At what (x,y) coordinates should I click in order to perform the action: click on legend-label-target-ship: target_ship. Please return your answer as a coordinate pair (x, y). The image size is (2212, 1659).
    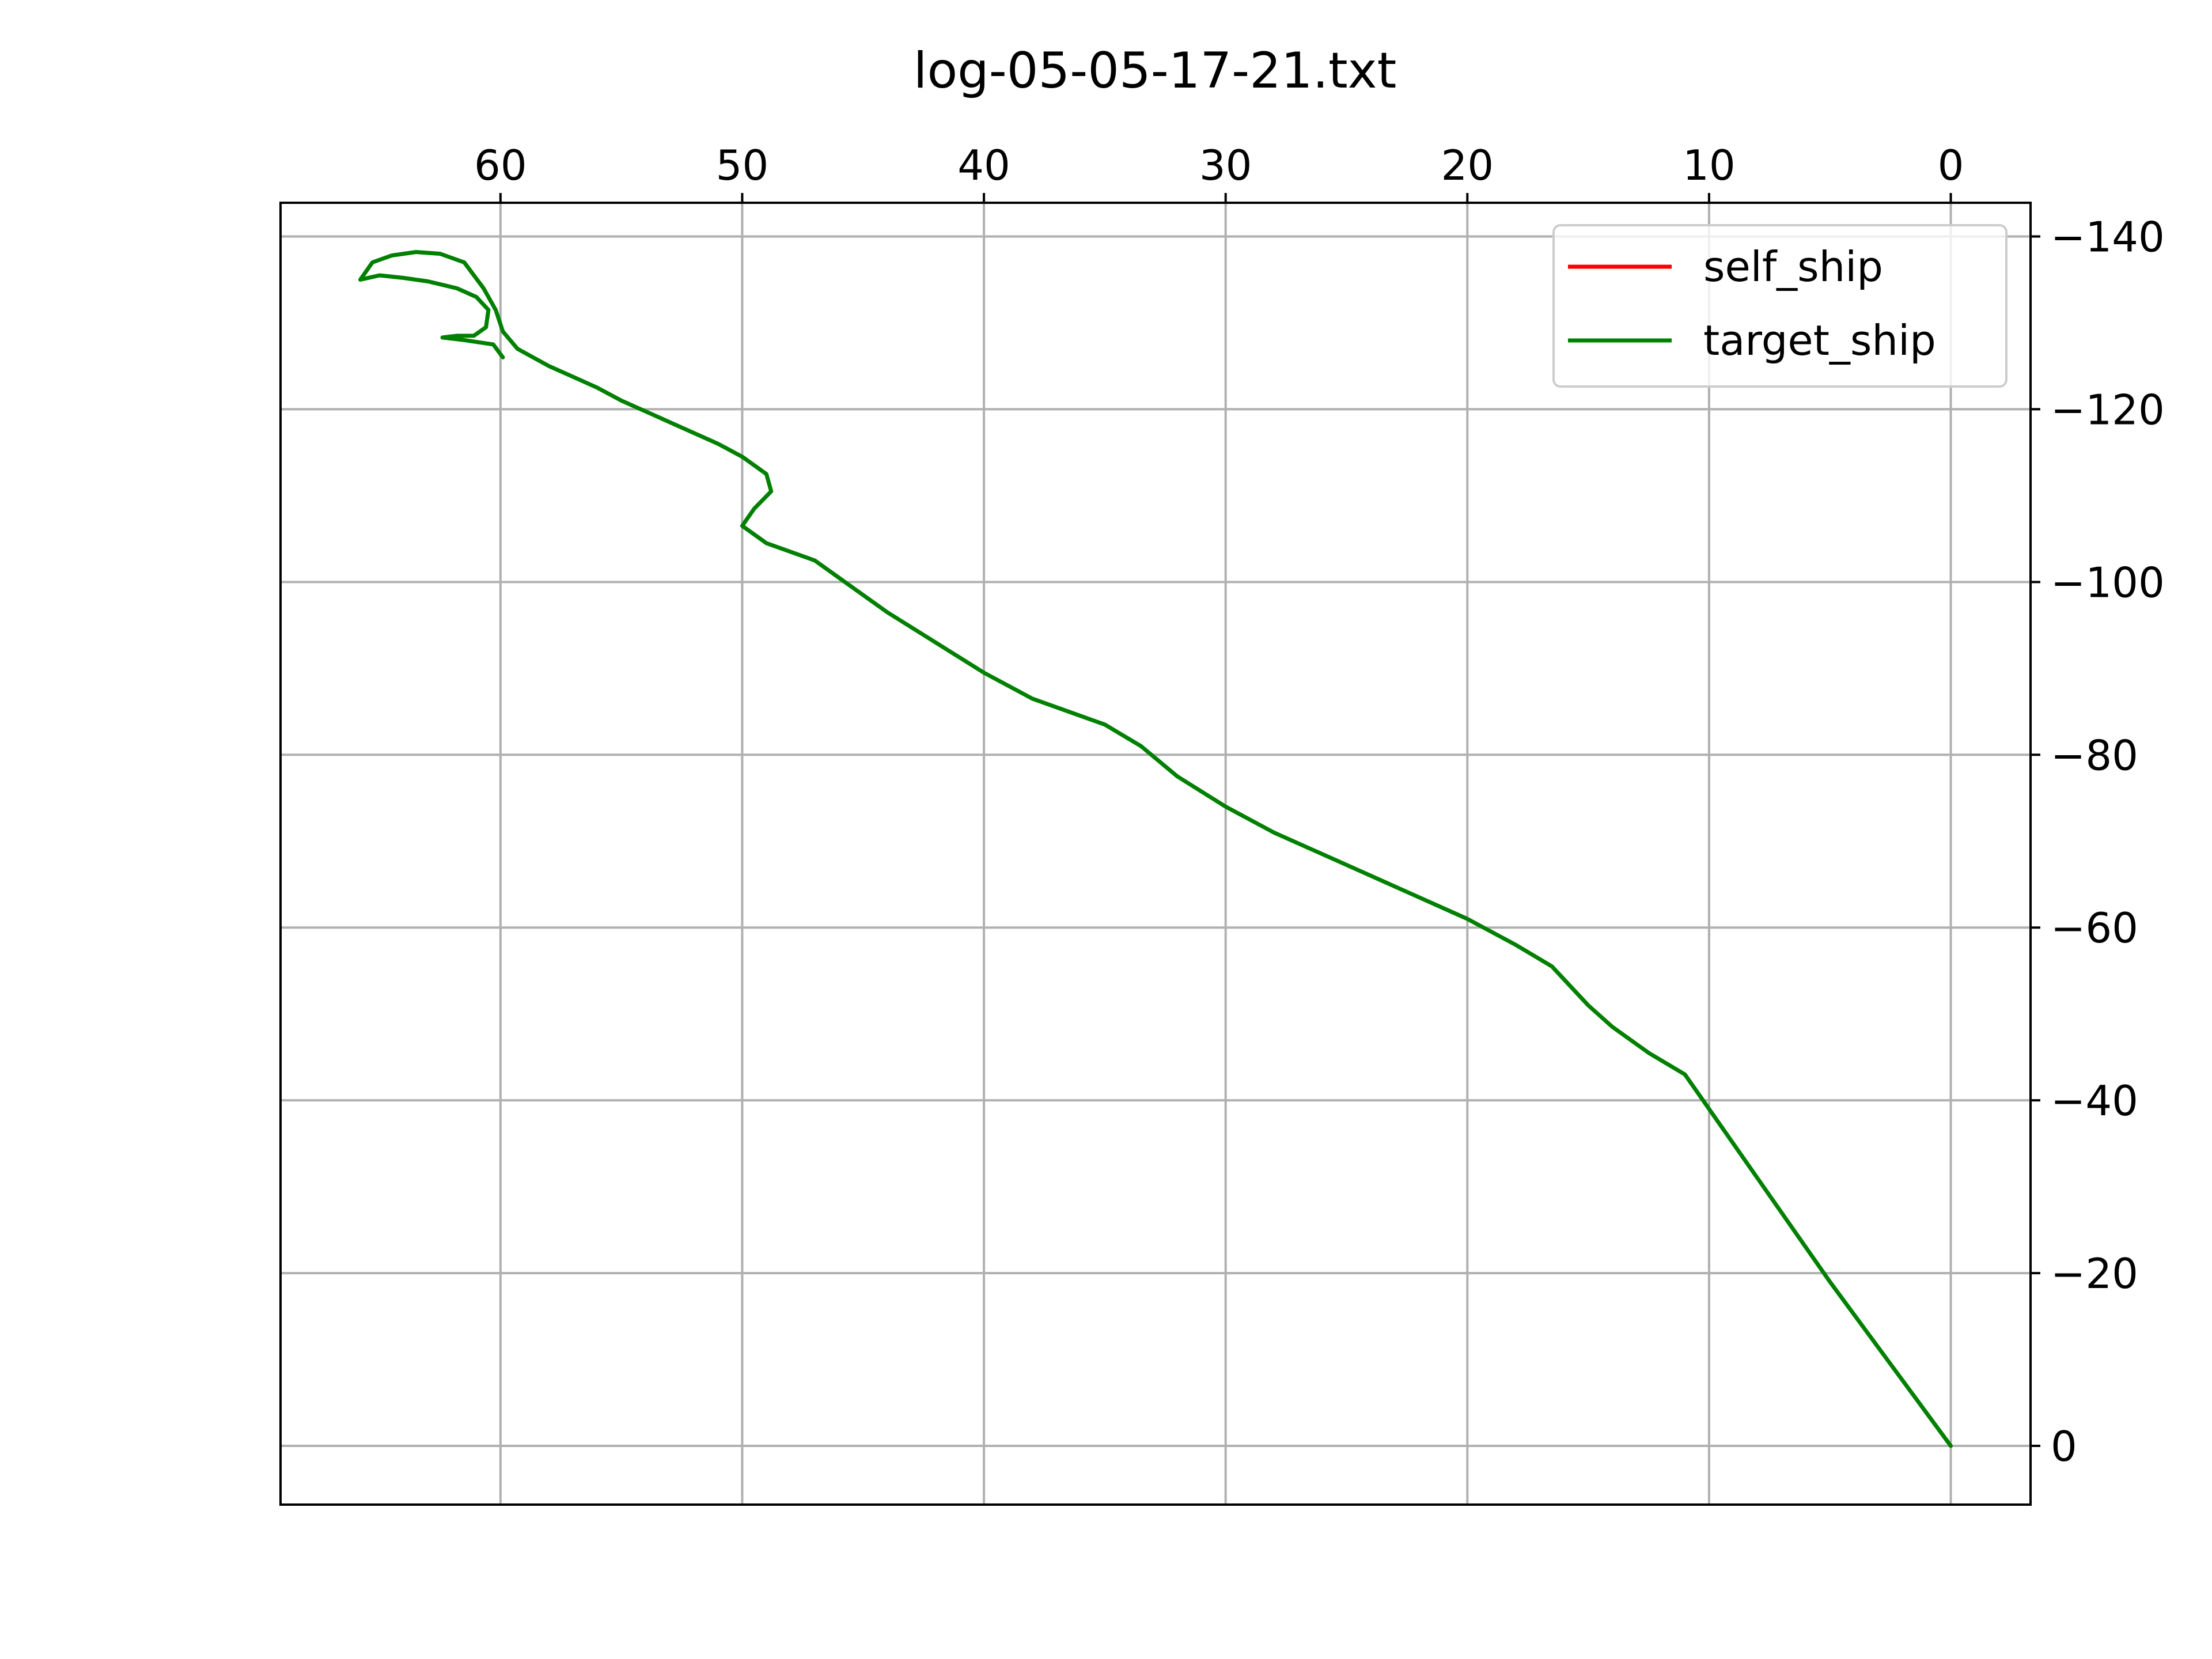
    Looking at the image, I should click on (1819, 340).